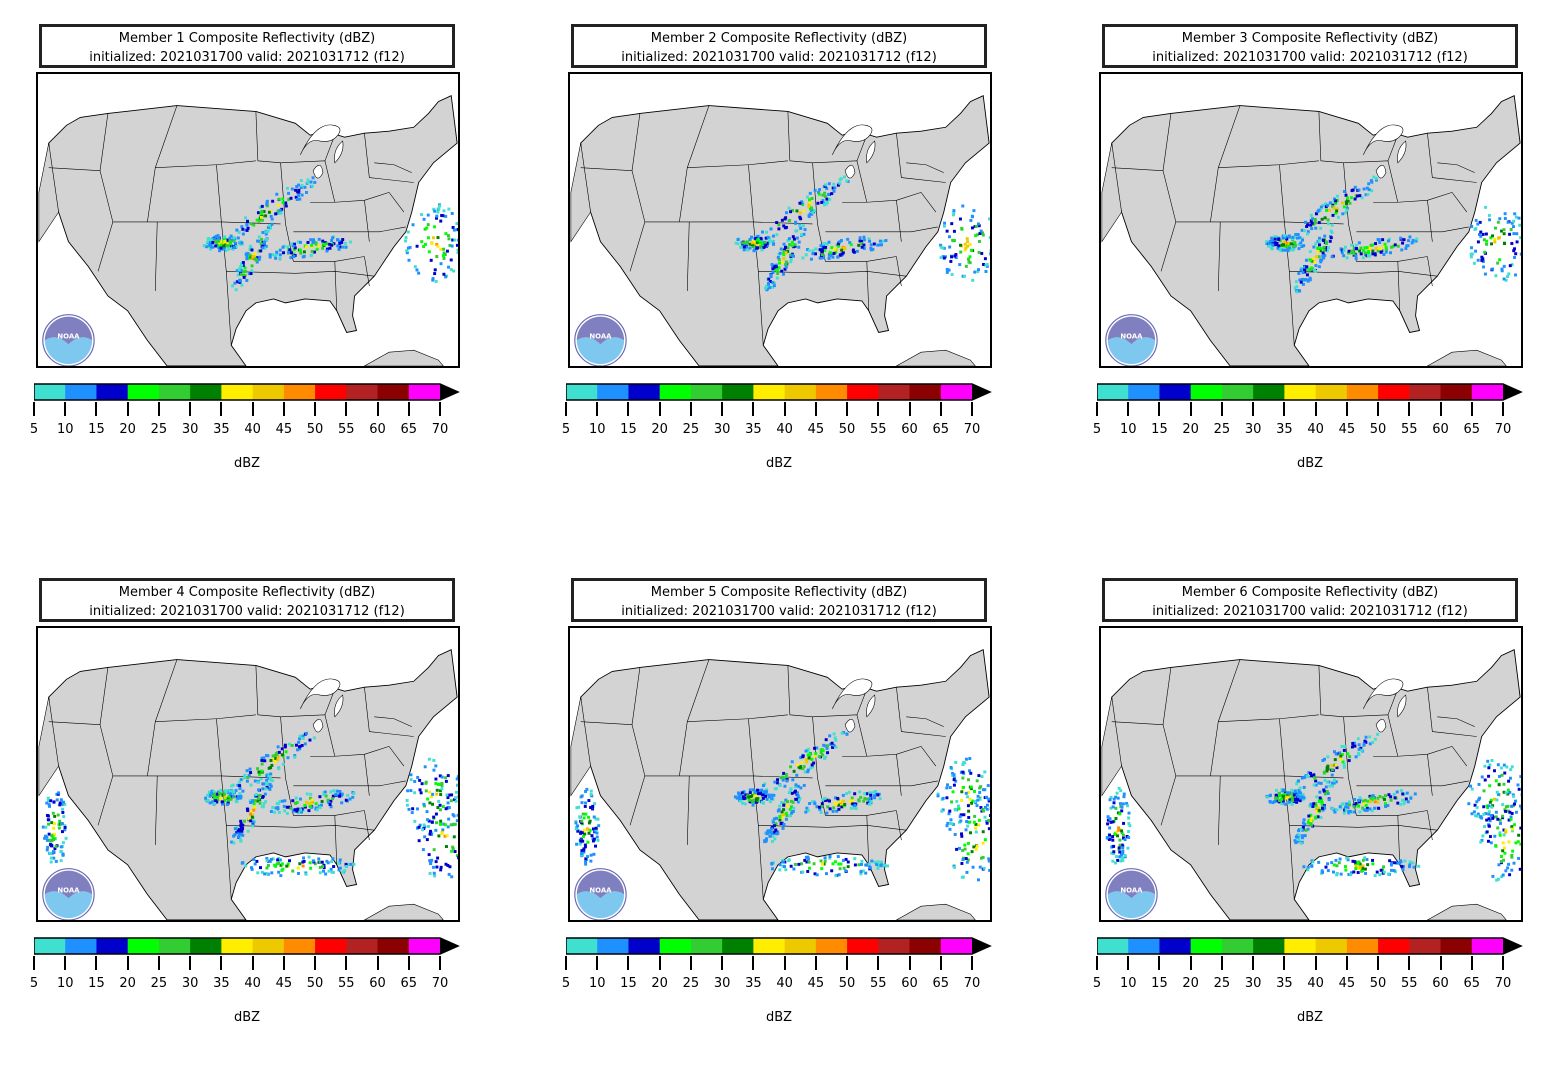 Image resolution: width=1556 pixels, height=1066 pixels. Describe the element at coordinates (816, 429) in the screenshot. I see `colorbar-tick-label: 45` at that location.